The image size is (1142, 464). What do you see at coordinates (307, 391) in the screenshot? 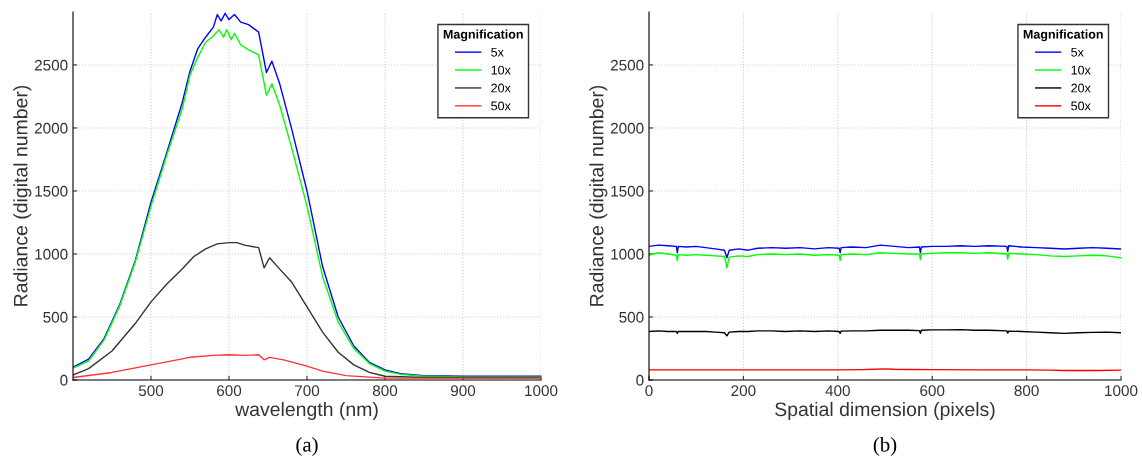
I see `x-tick-label: 700` at bounding box center [307, 391].